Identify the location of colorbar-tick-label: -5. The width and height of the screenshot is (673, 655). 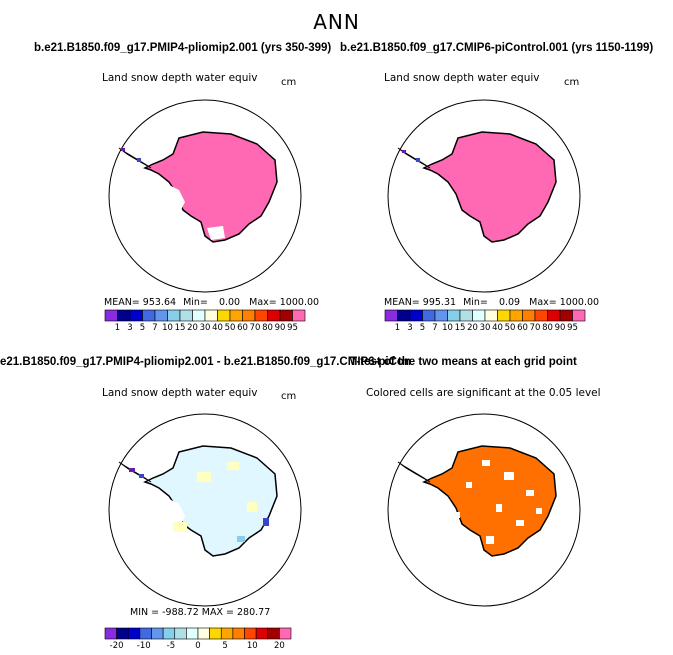
(171, 646).